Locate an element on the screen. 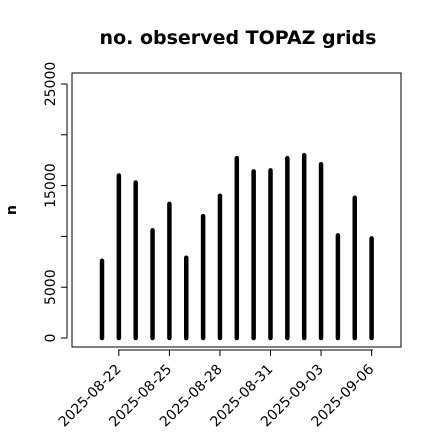  y-tick-label: 25000 is located at coordinates (51, 84).